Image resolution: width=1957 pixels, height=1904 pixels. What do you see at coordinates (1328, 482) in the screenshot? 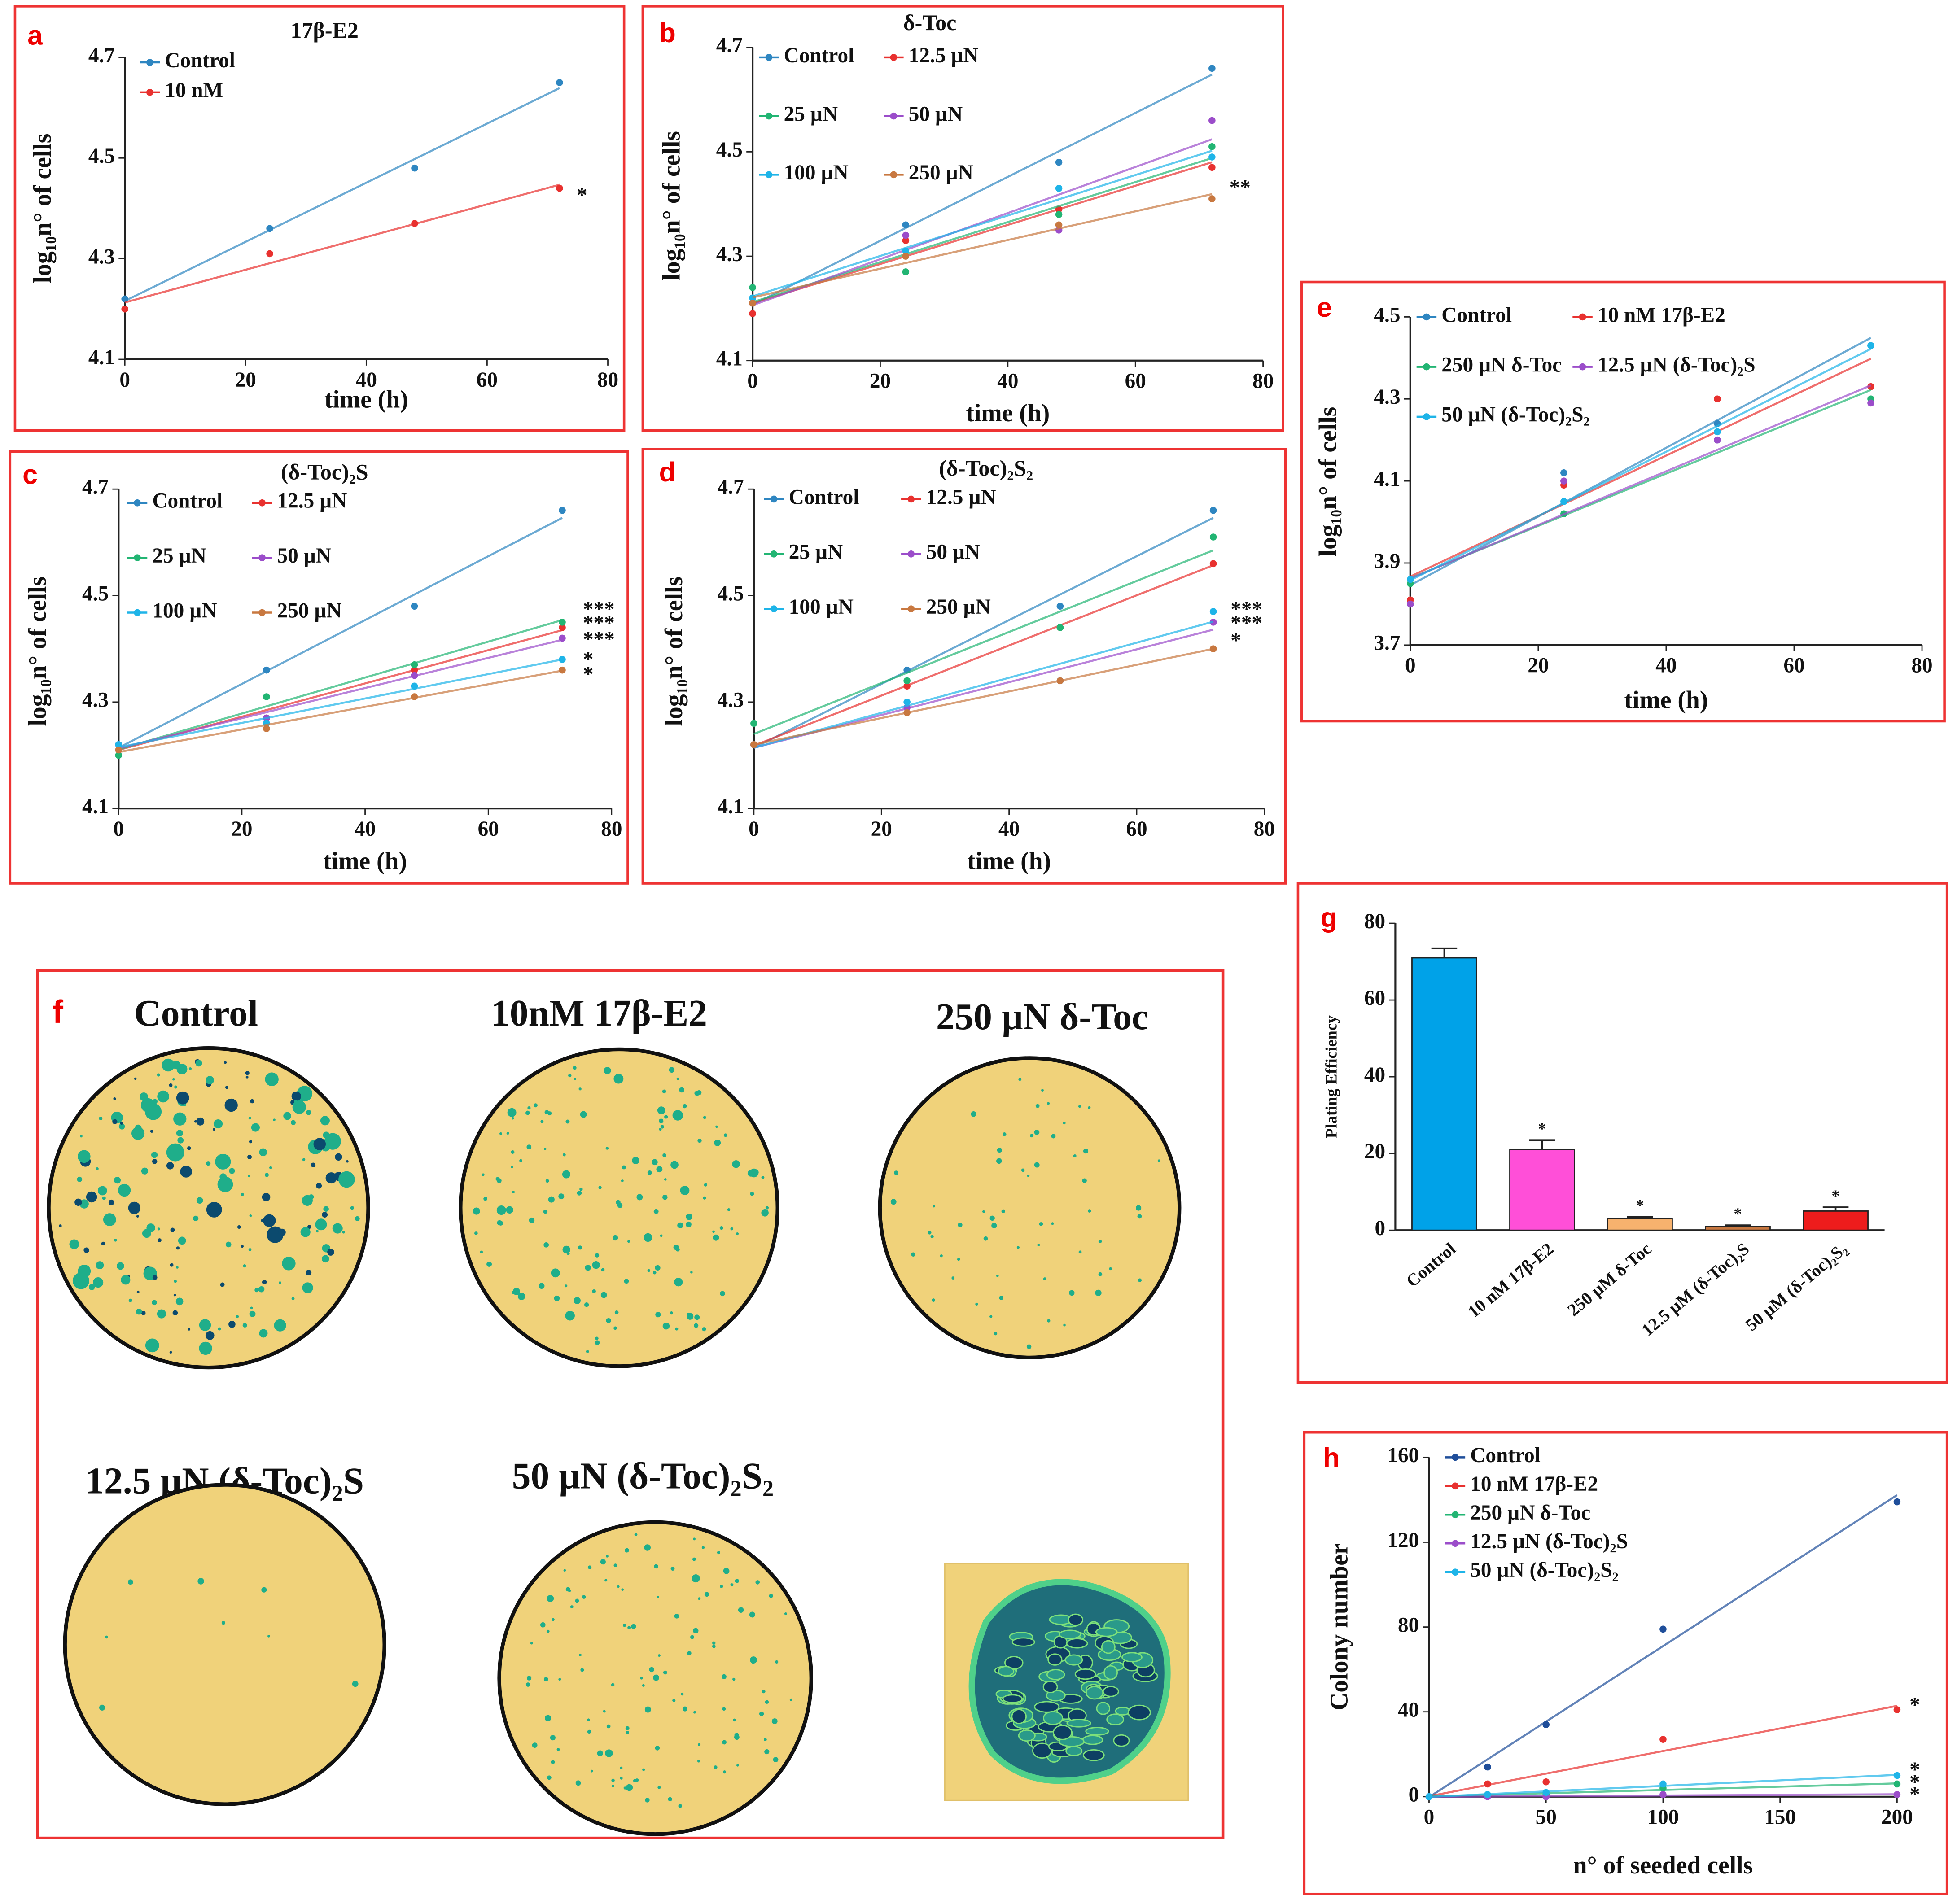
I see `y-axis-label: log₁₀n° of cells` at bounding box center [1328, 482].